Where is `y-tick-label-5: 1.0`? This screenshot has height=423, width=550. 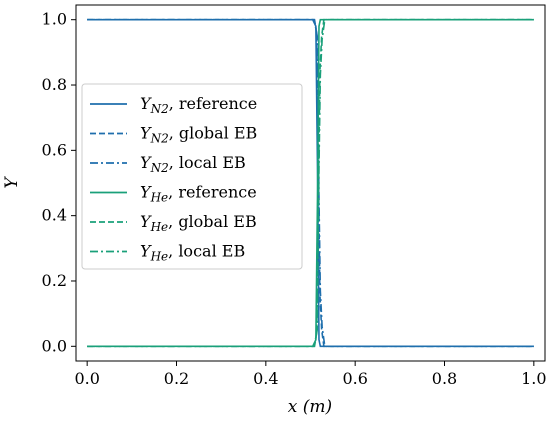 y-tick-label-5: 1.0 is located at coordinates (54, 19).